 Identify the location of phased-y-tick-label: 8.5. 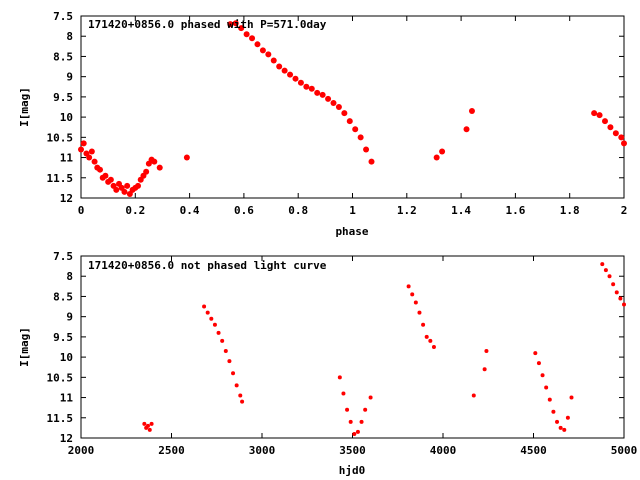
(63, 56).